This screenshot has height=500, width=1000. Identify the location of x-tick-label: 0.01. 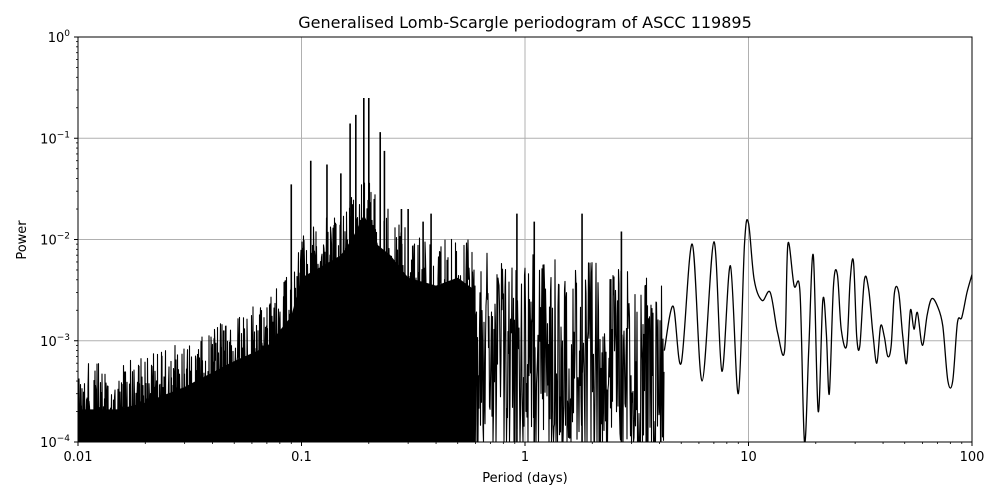
(78, 457).